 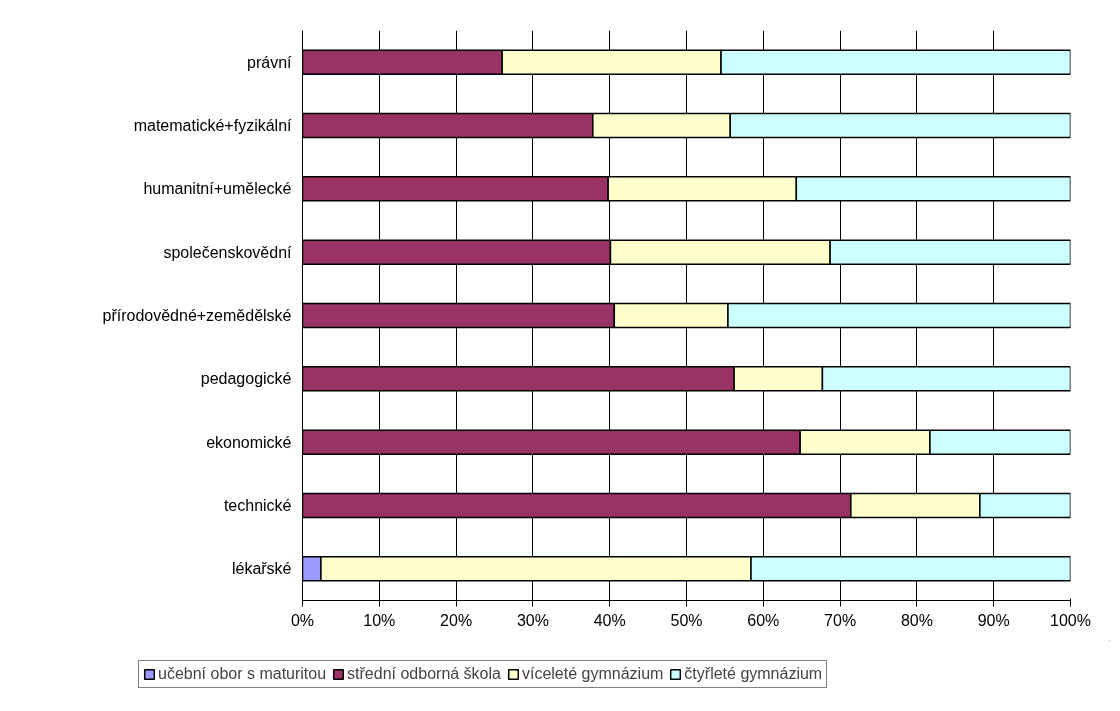 I want to click on x-tick-label: 80%, so click(x=916, y=620).